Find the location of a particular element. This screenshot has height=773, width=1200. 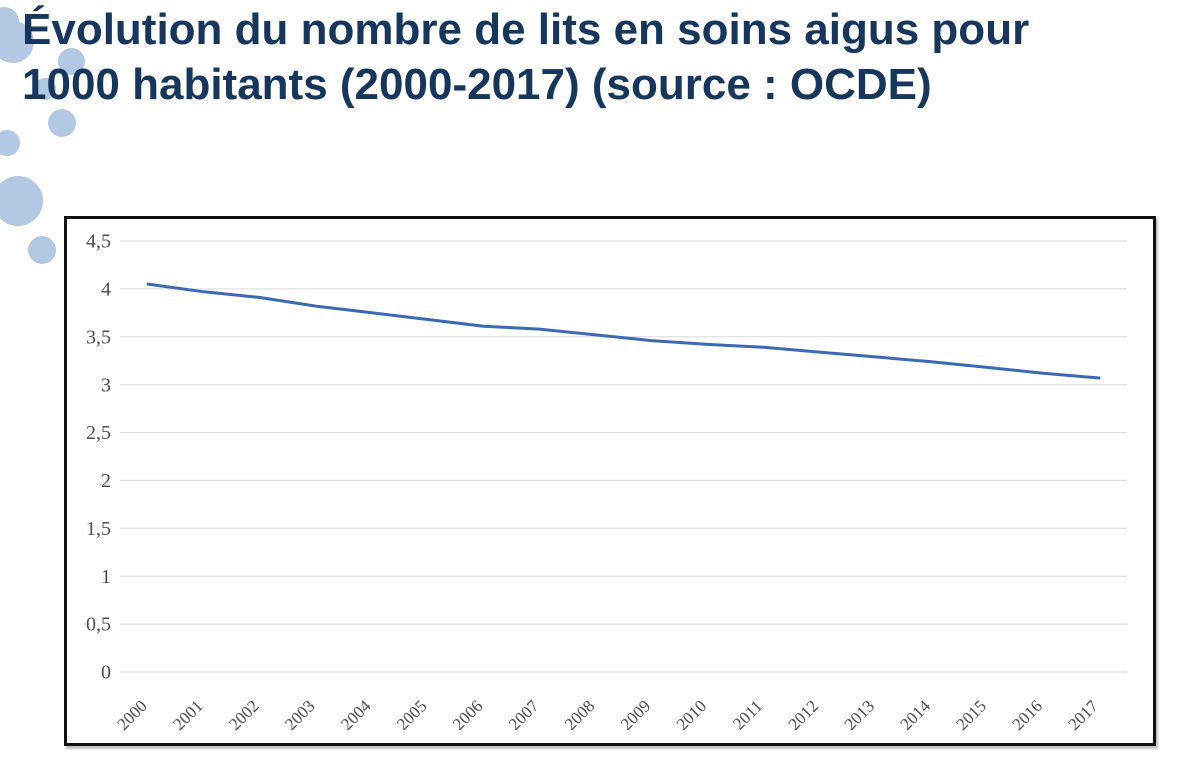

x-tick-label: 2016 is located at coordinates (1026, 714).